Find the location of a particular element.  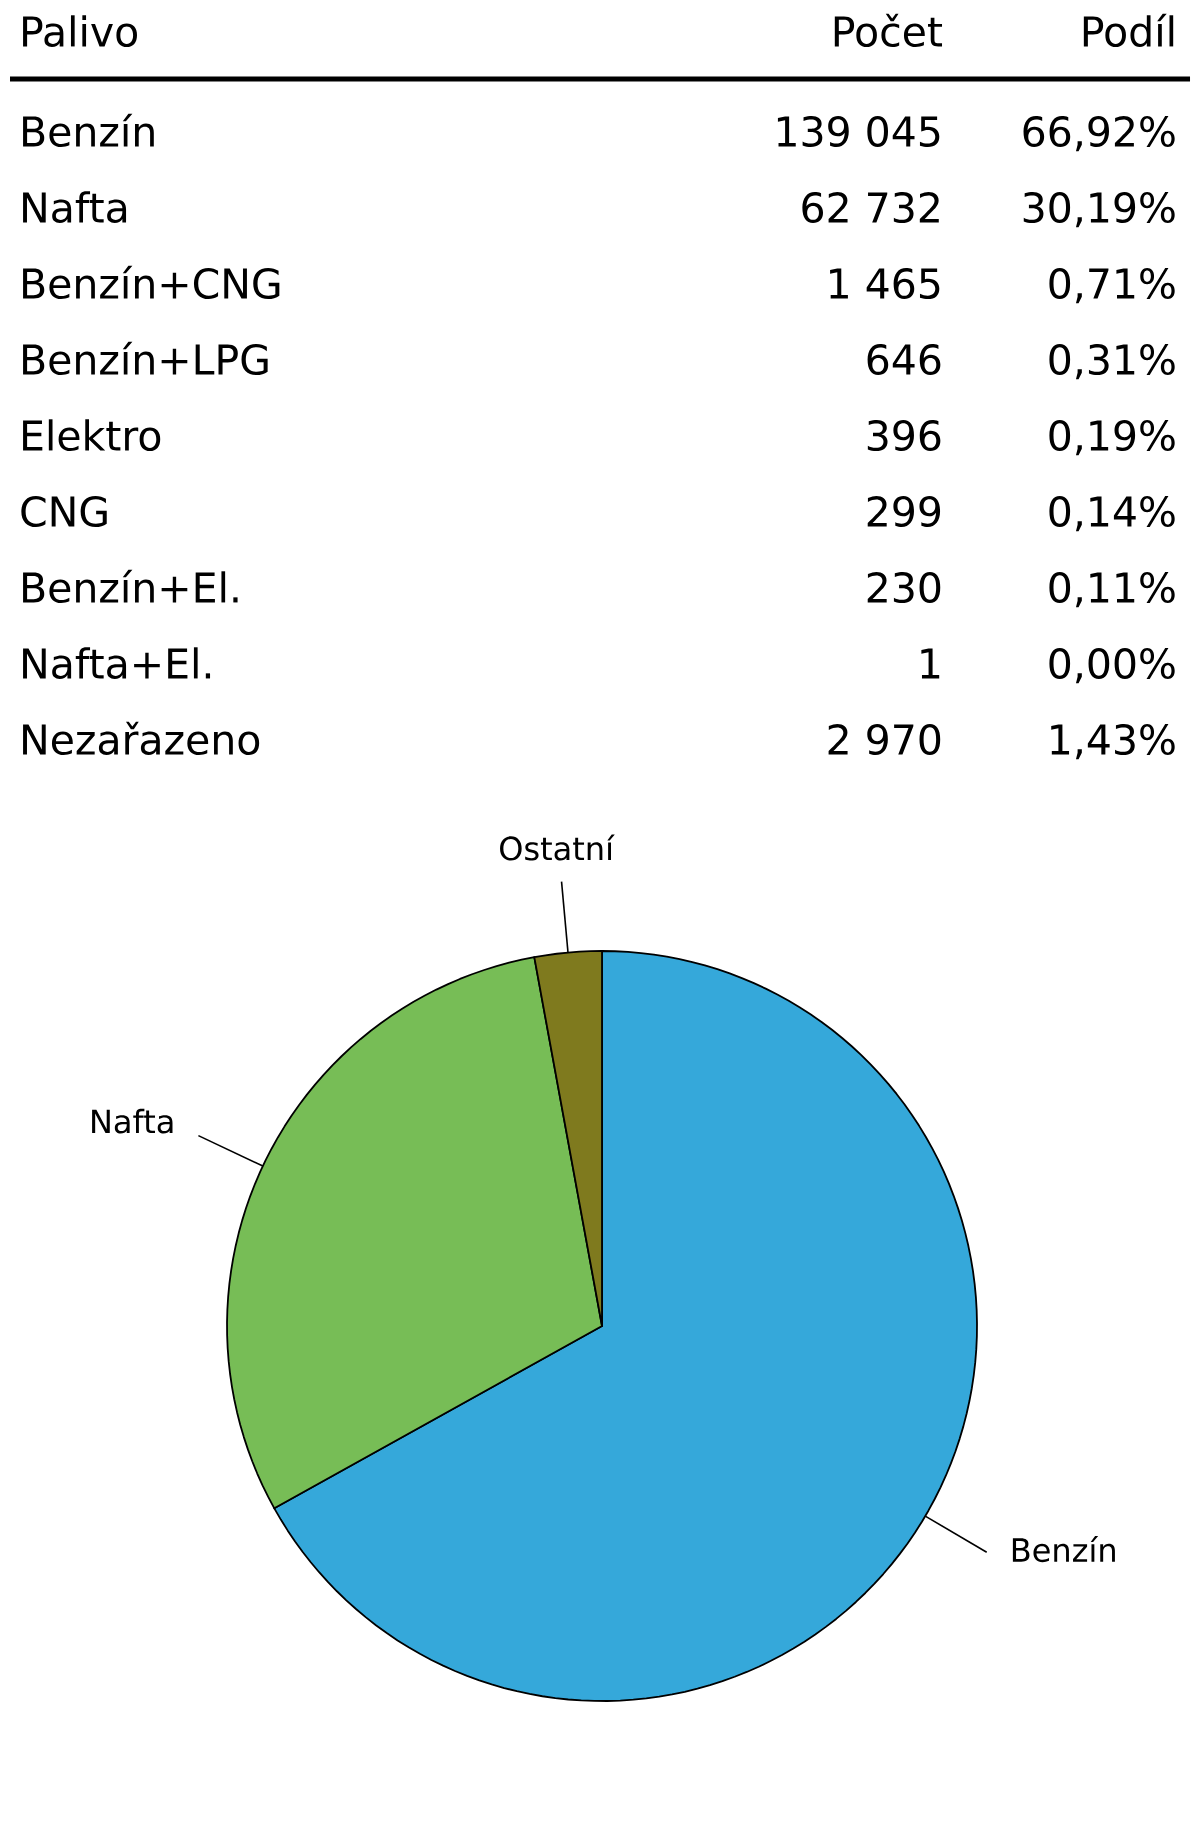

text: 299 is located at coordinates (904, 512).